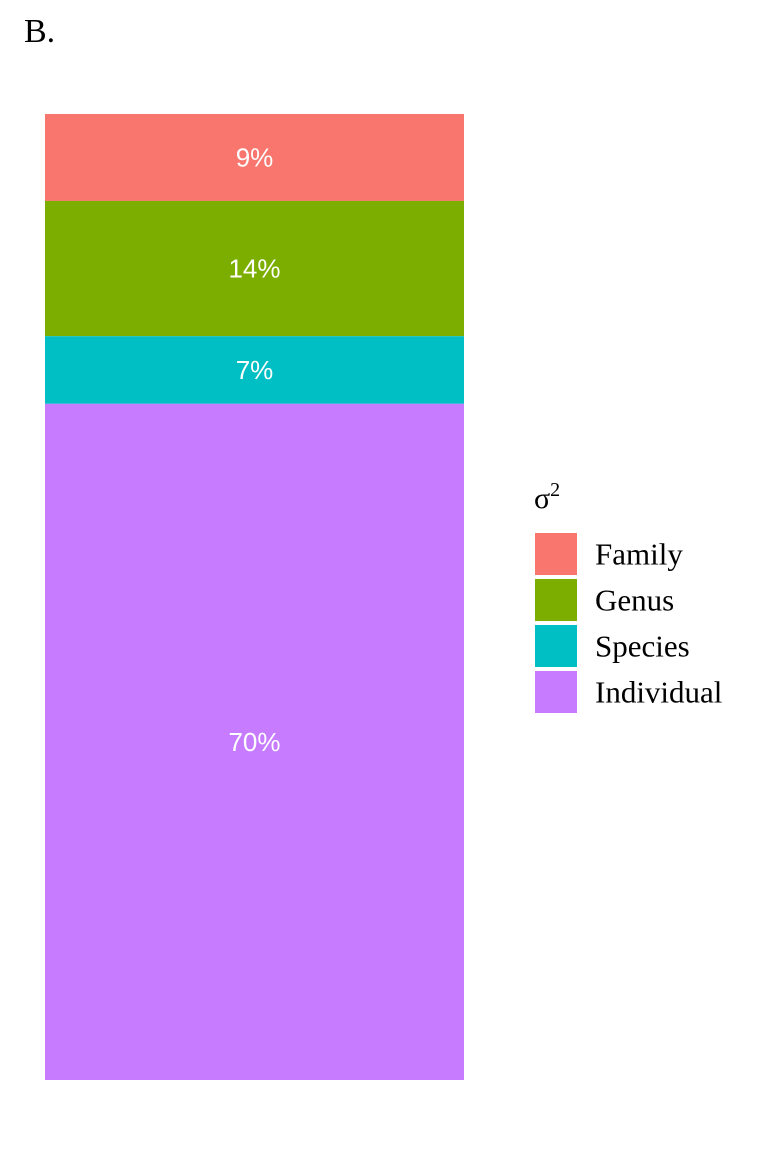 This screenshot has height=1152, width=768. What do you see at coordinates (658, 692) in the screenshot?
I see `legend-label-individual: Individual` at bounding box center [658, 692].